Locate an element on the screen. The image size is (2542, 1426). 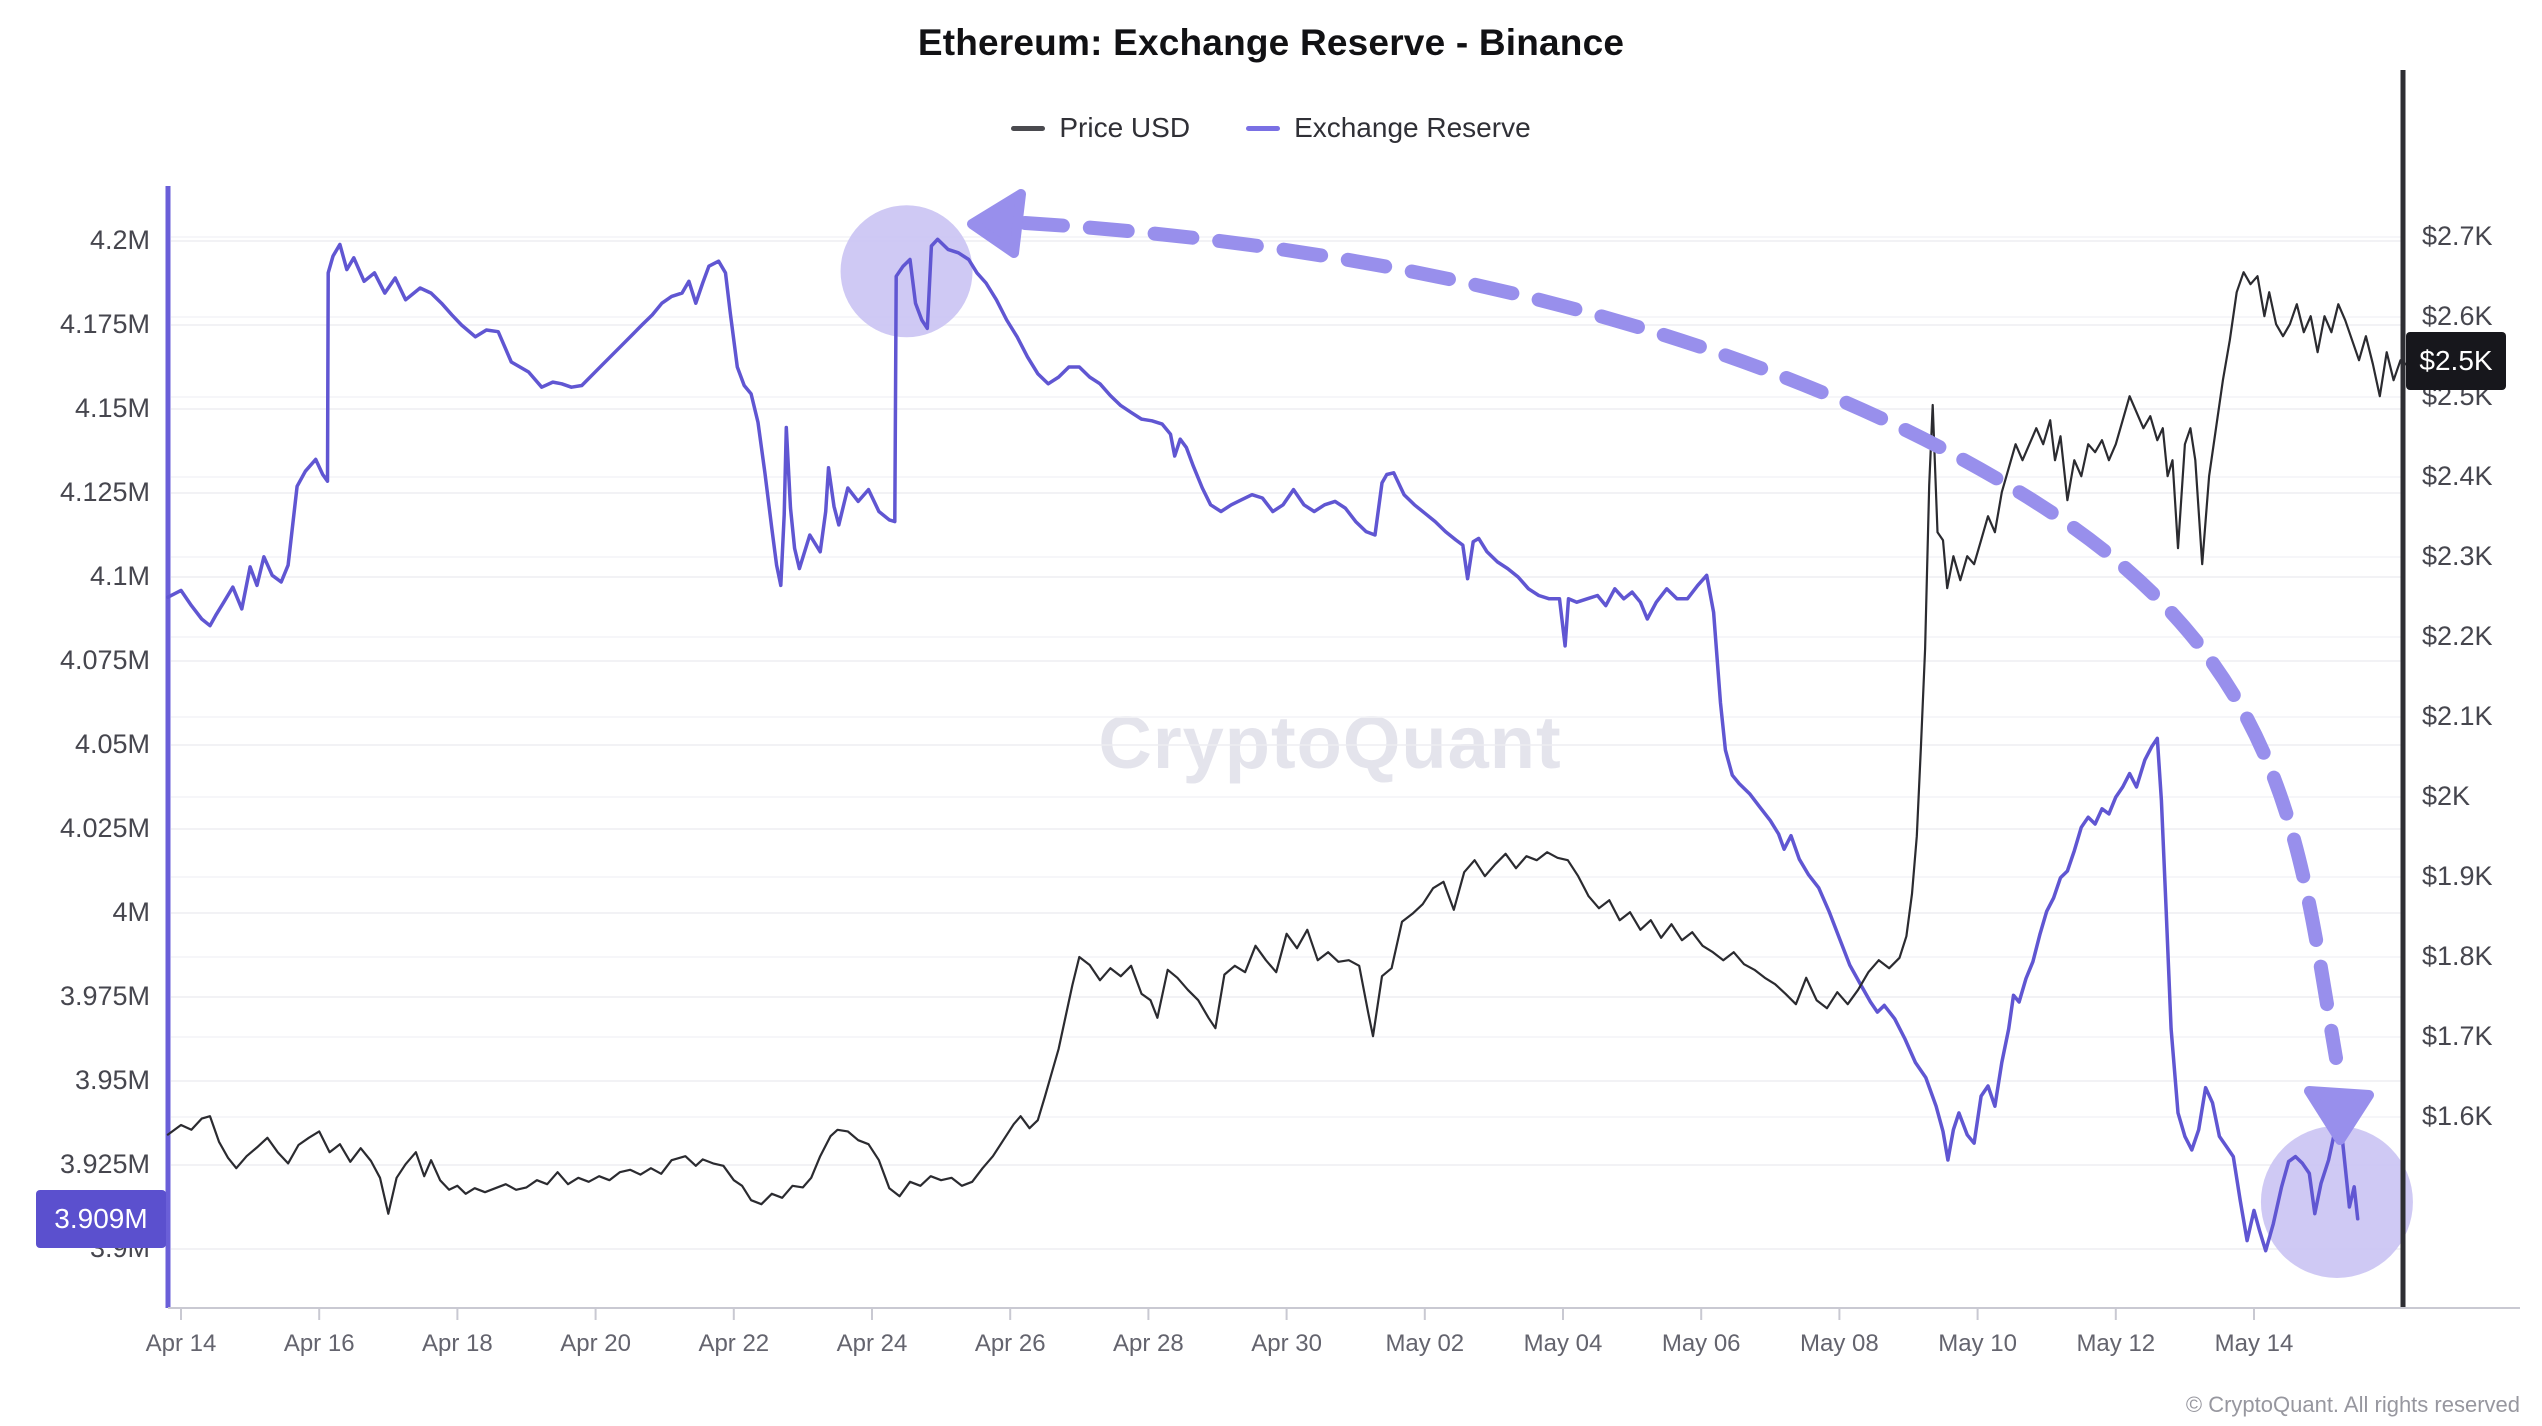
y-axis-left-tick-label: 4.15M is located at coordinates (112, 408).